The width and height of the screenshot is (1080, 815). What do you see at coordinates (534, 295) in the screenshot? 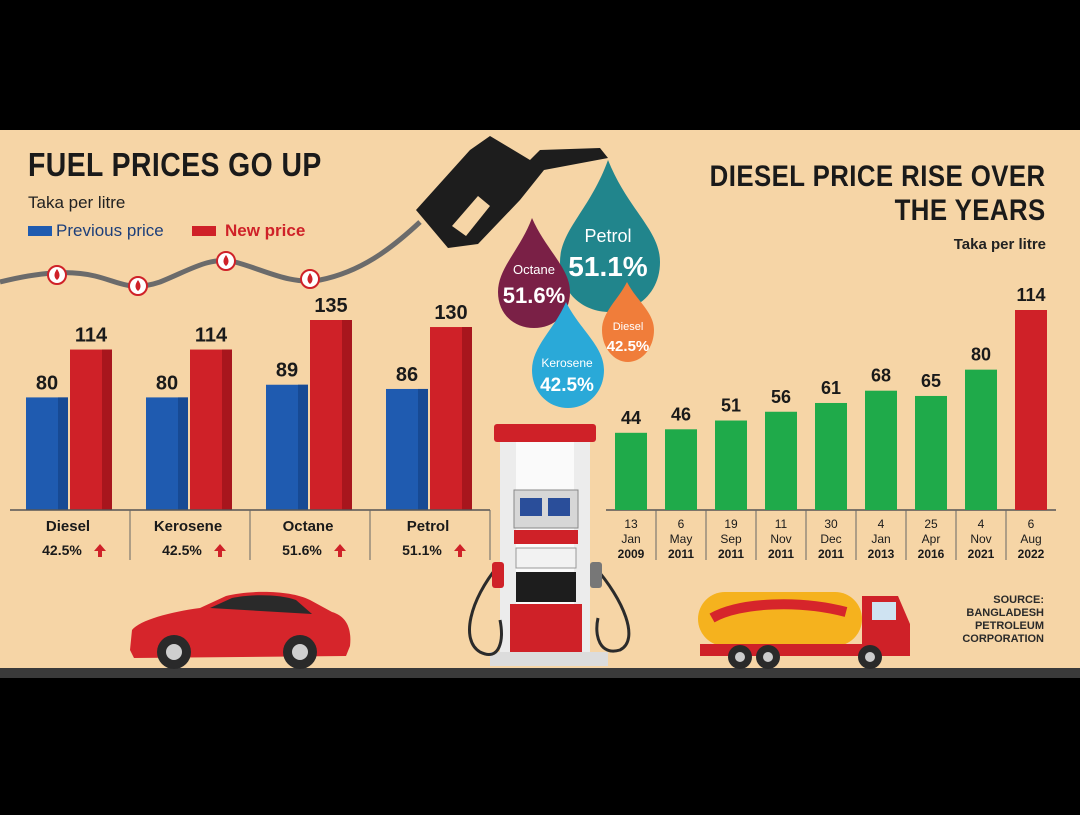
I see `octane-drop-value: 51.6%` at bounding box center [534, 295].